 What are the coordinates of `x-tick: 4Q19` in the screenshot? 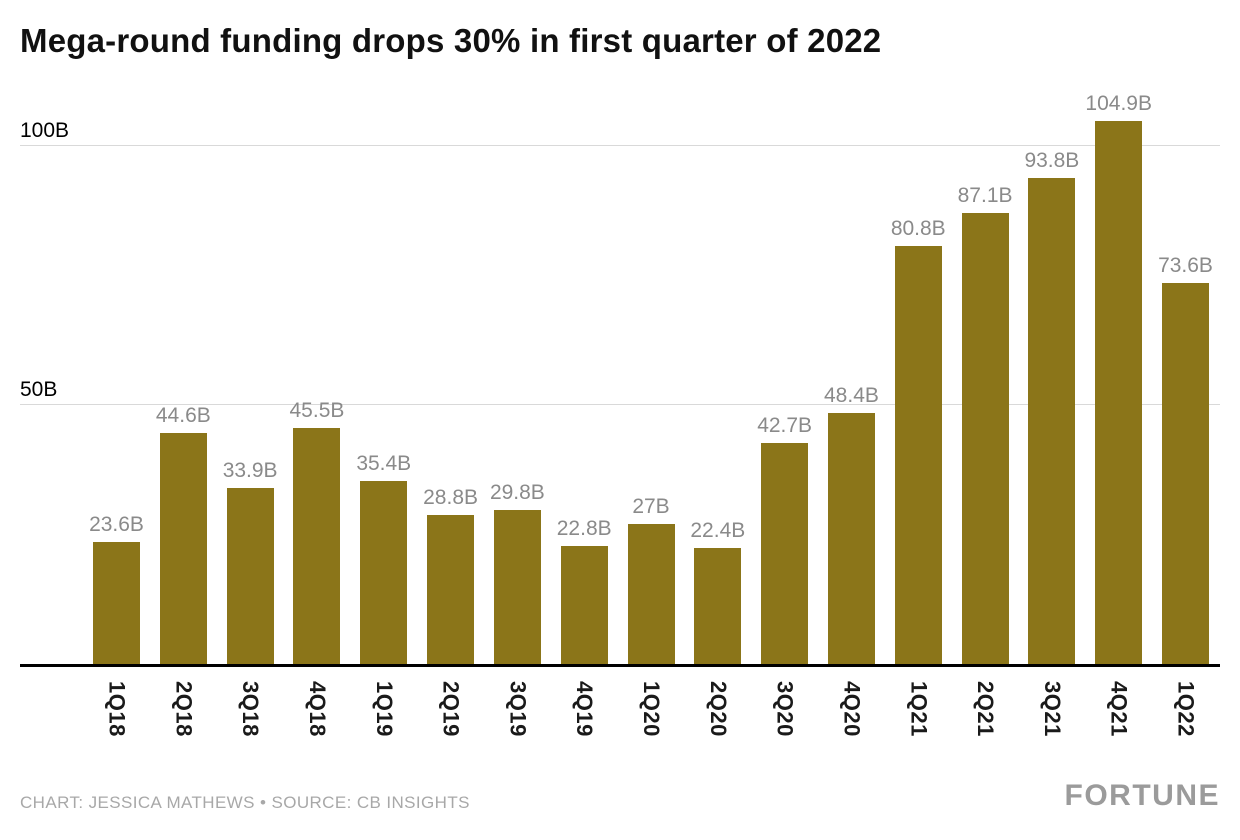 It's located at (584, 722).